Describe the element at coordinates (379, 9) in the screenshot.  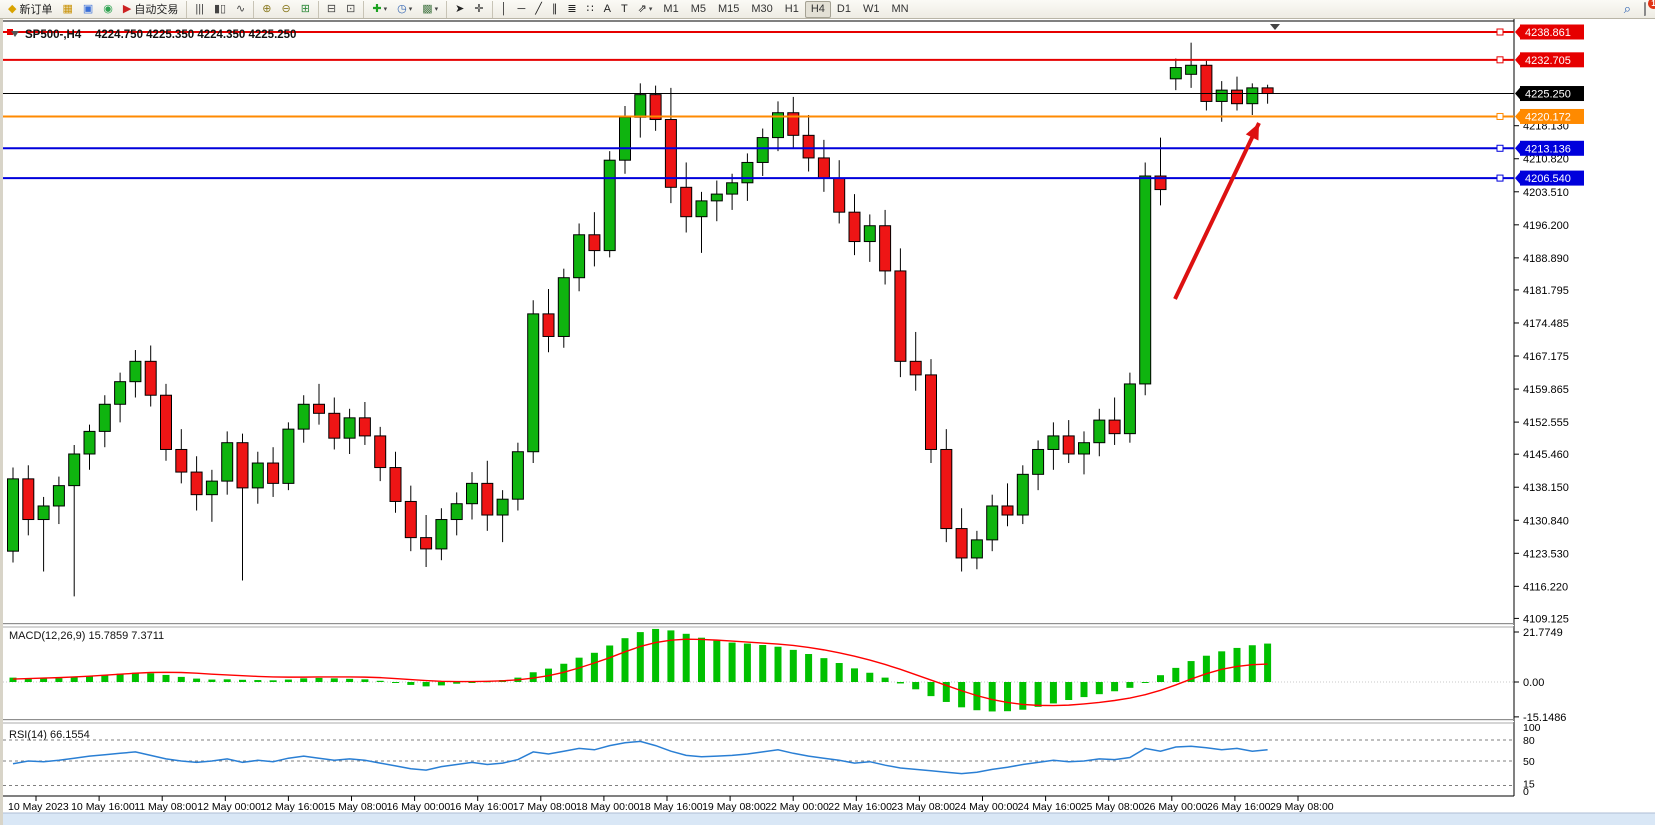
I see `add-indicator-button: ✚ ▾` at that location.